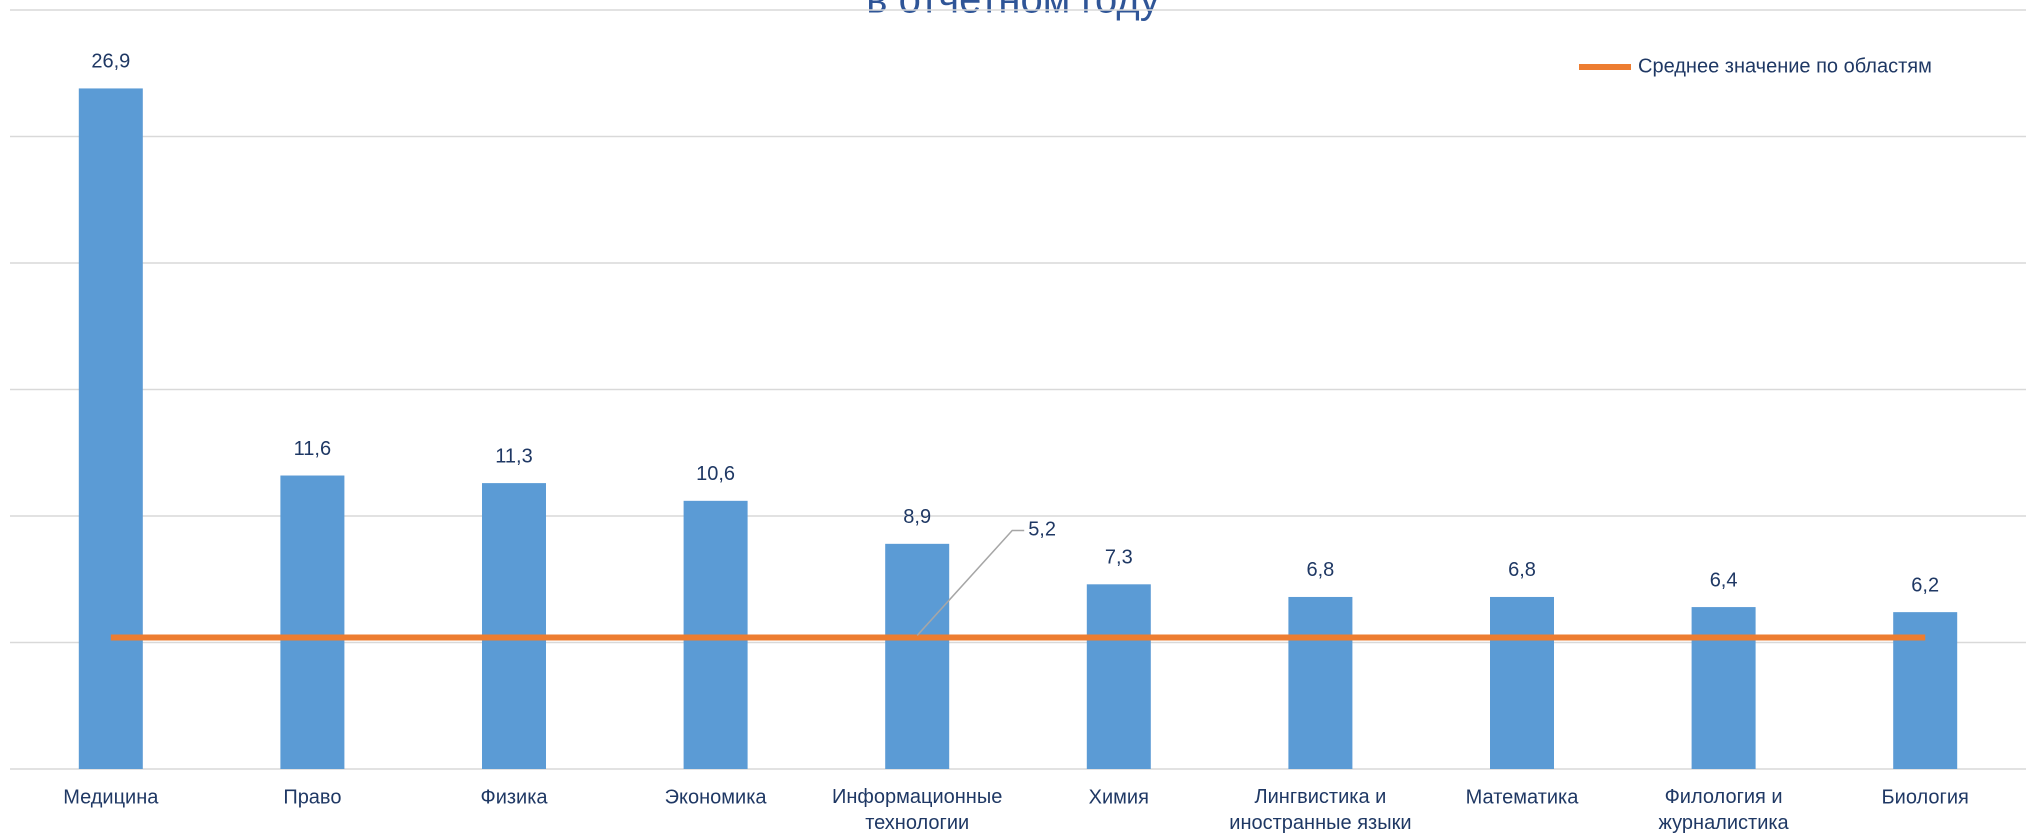 The image size is (2026, 834). What do you see at coordinates (110, 62) in the screenshot?
I see `data-label: 26,9` at bounding box center [110, 62].